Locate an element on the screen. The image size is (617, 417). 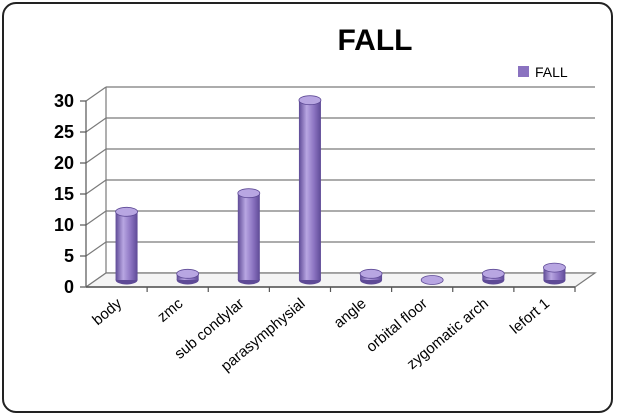
y-tick-label: 20 is located at coordinates (64, 163).